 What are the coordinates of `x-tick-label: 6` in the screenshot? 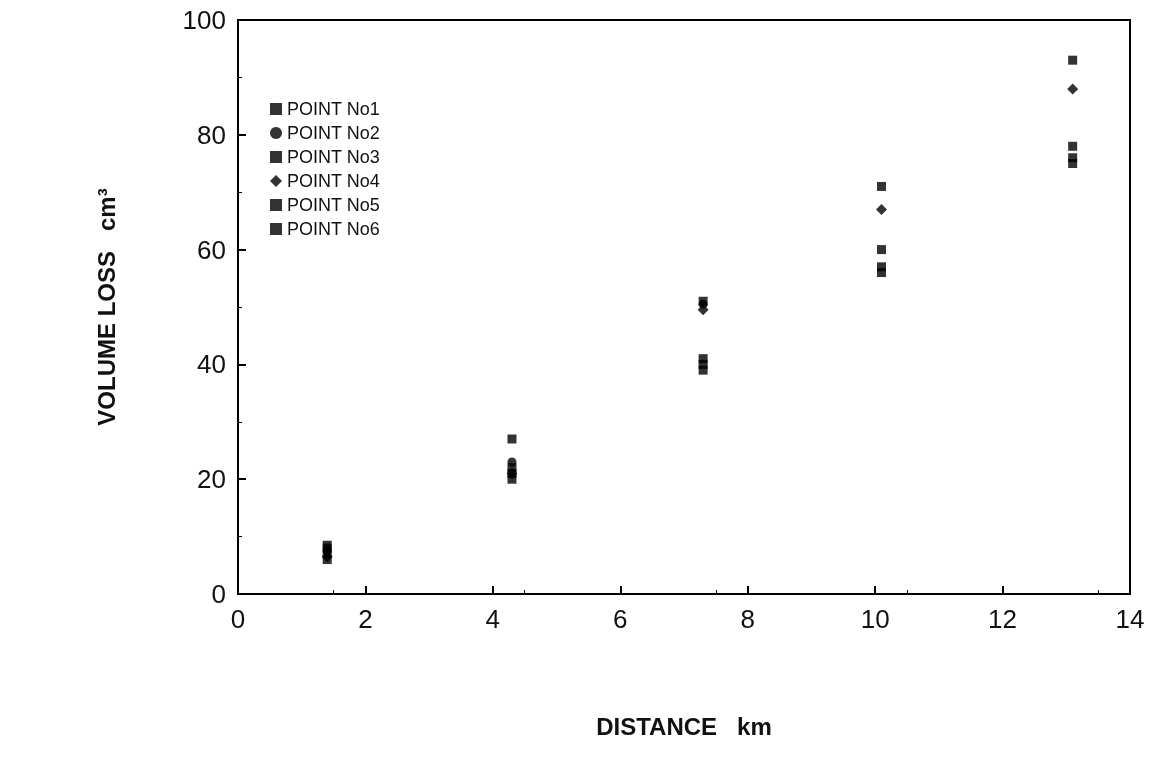 It's located at (620, 619).